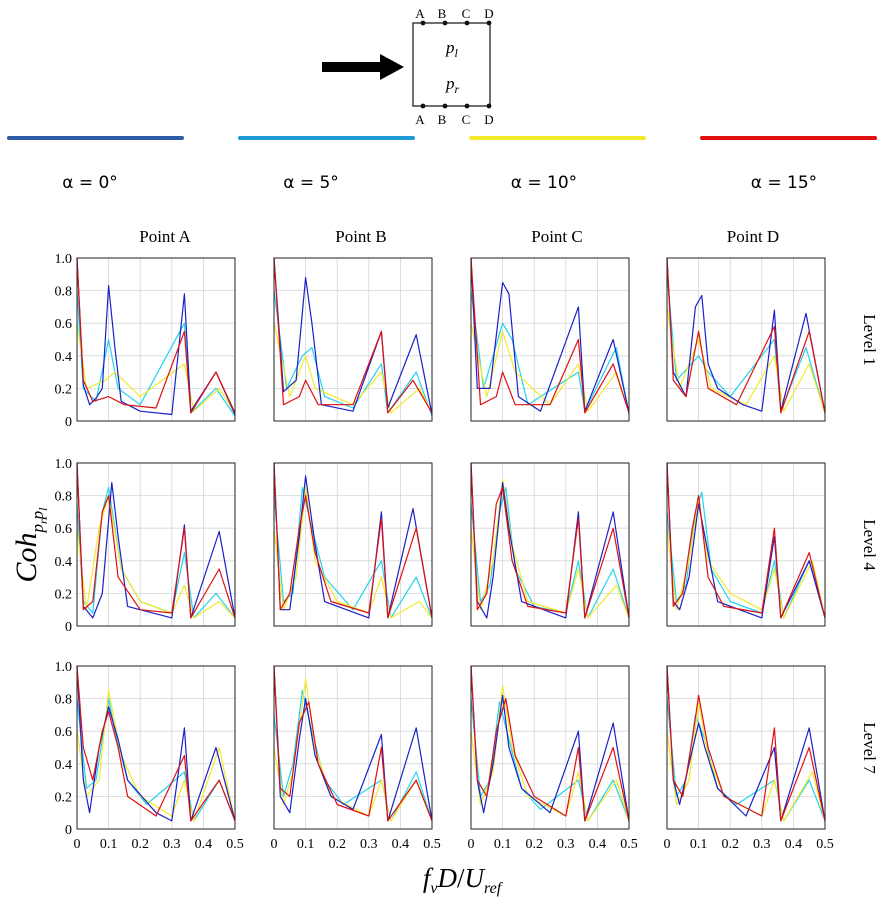 Image resolution: width=886 pixels, height=901 pixels. What do you see at coordinates (488, 119) in the screenshot?
I see `bottom-point-label-d: D` at bounding box center [488, 119].